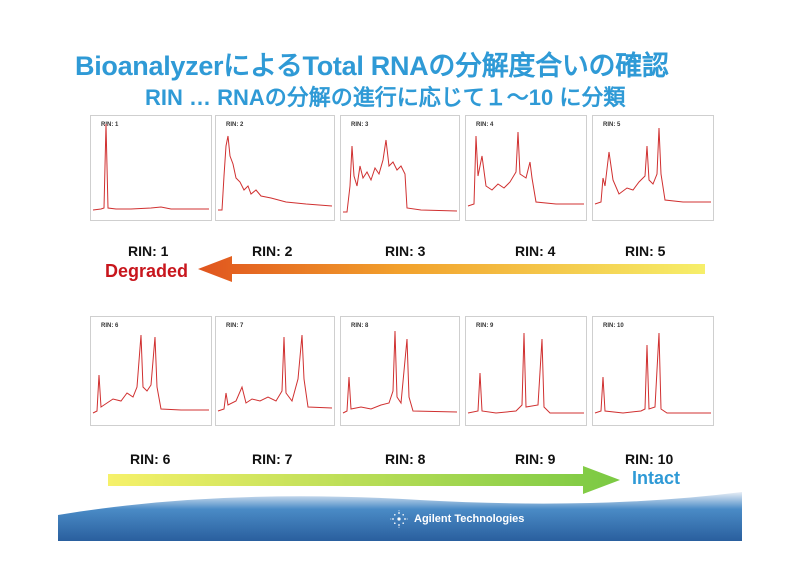 The image size is (800, 566). Describe the element at coordinates (360, 125) in the screenshot. I see `panel-label: RIN: 3` at that location.